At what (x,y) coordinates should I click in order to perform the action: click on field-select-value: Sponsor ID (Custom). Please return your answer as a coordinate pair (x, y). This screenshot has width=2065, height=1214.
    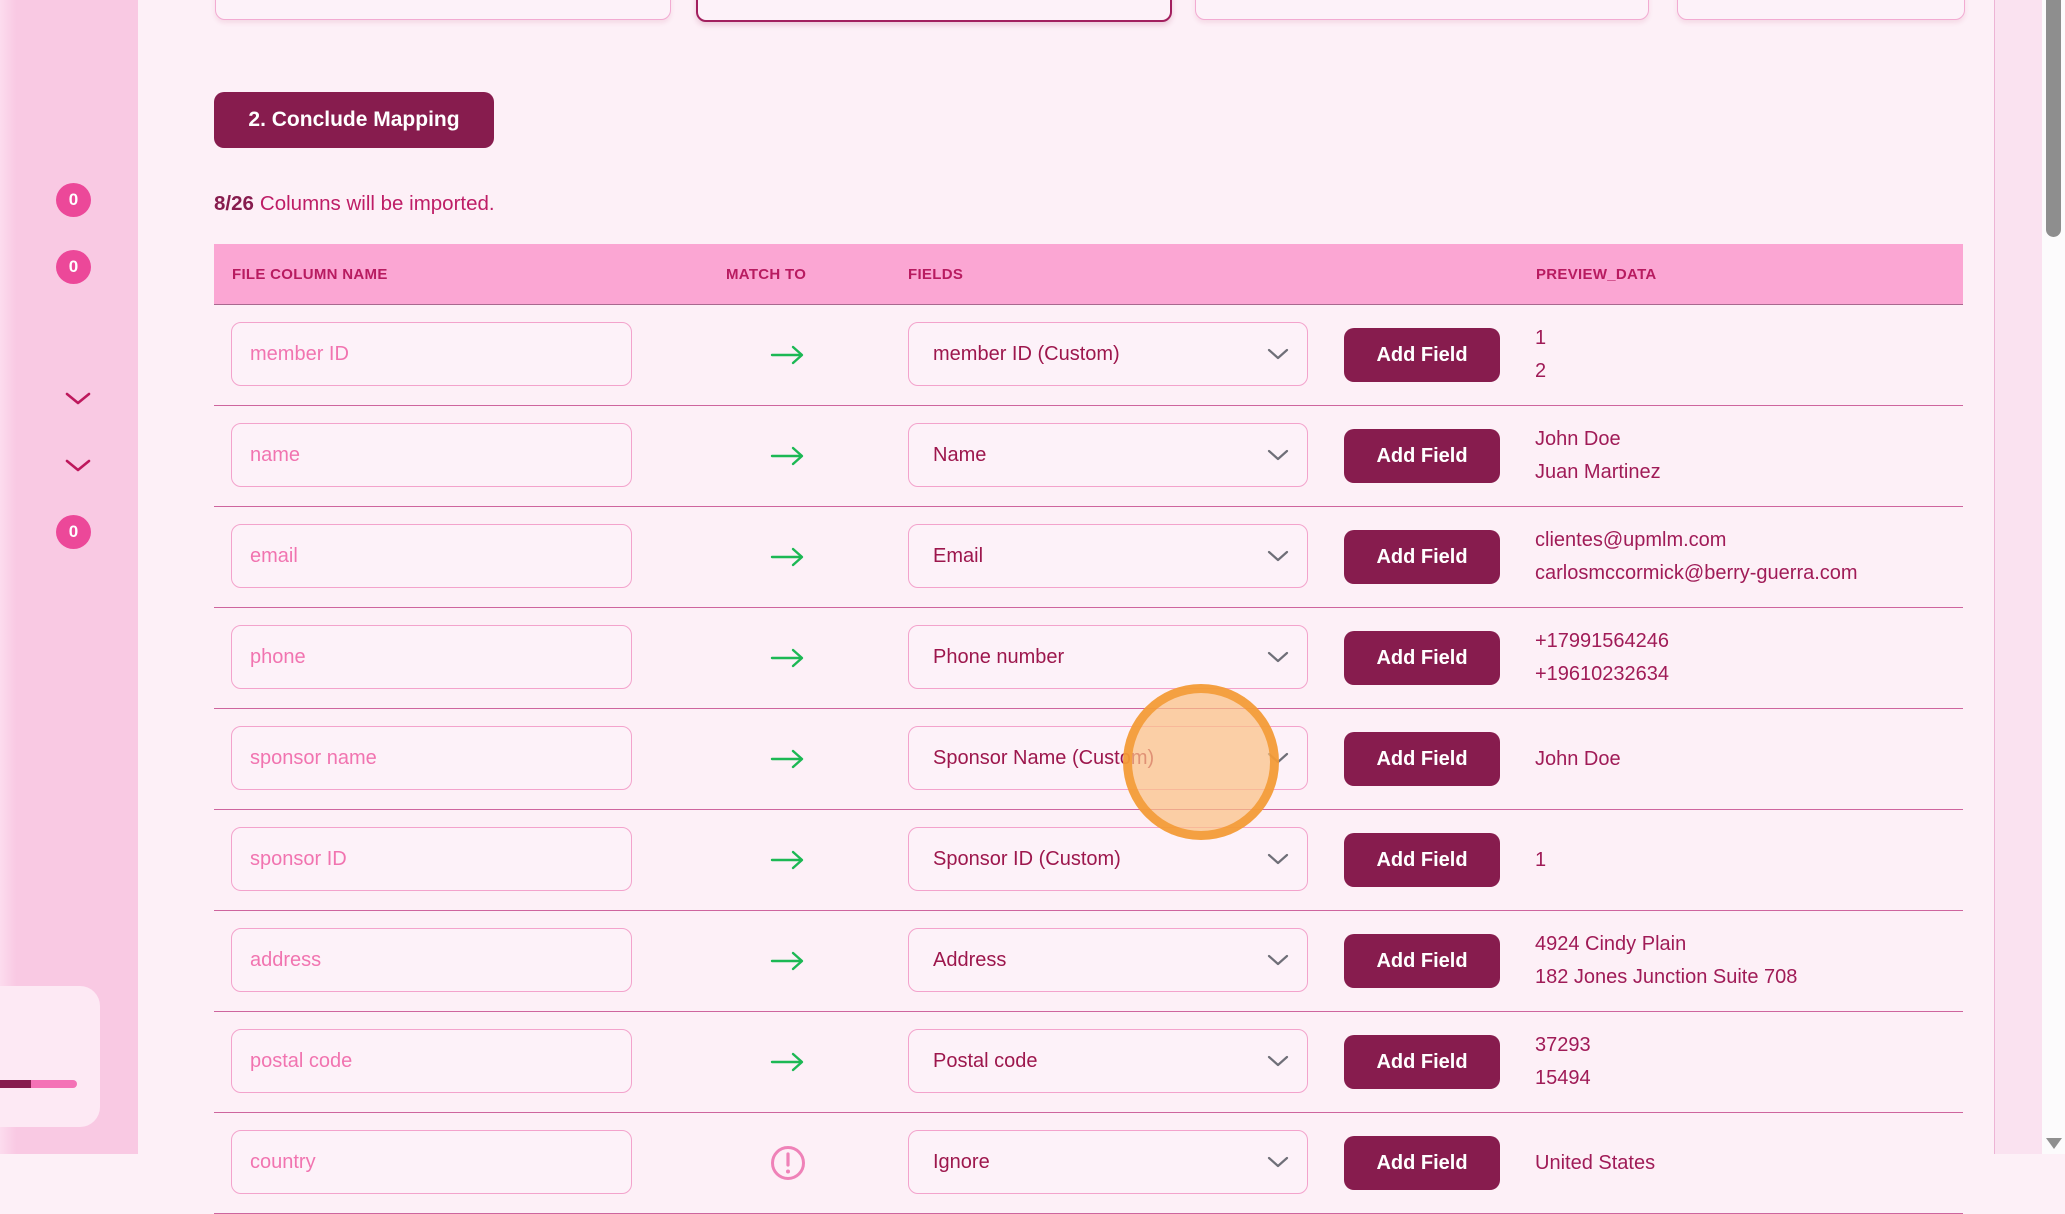
    Looking at the image, I should click on (1027, 858).